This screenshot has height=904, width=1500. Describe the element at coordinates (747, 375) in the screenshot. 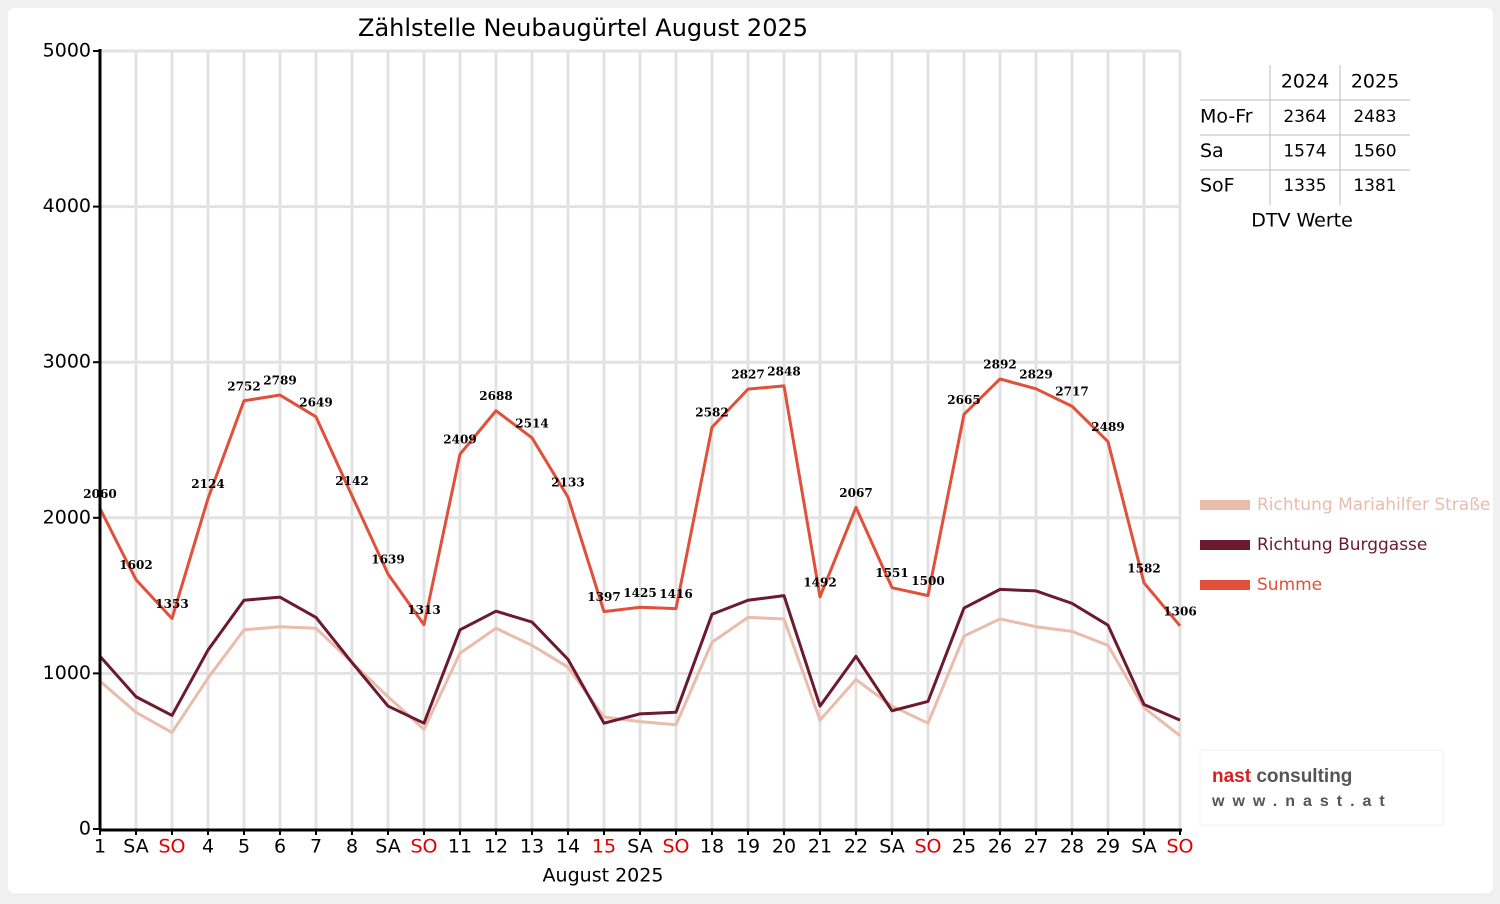

I see `data-label: 2827` at that location.